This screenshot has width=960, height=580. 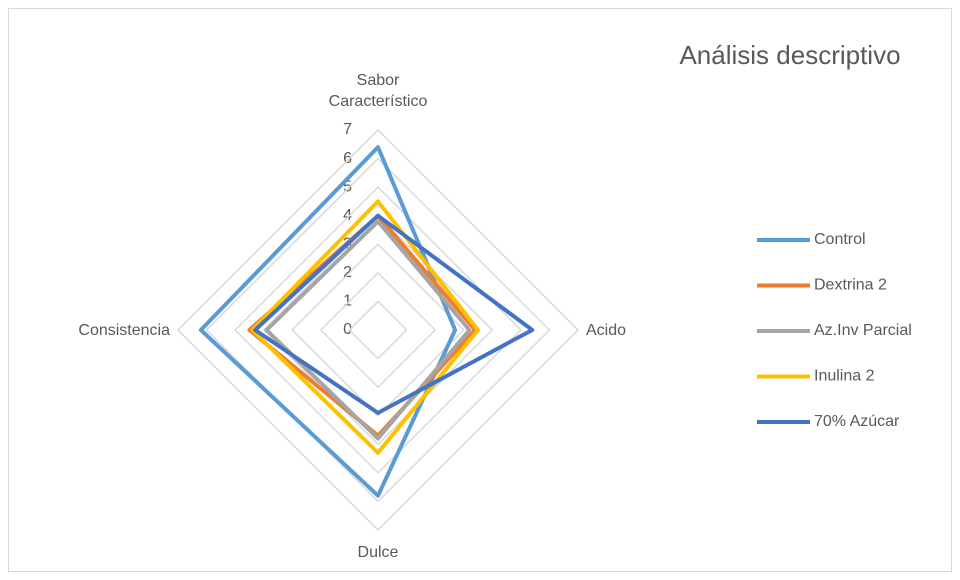 What do you see at coordinates (124, 330) in the screenshot?
I see `category-label: Consistencia` at bounding box center [124, 330].